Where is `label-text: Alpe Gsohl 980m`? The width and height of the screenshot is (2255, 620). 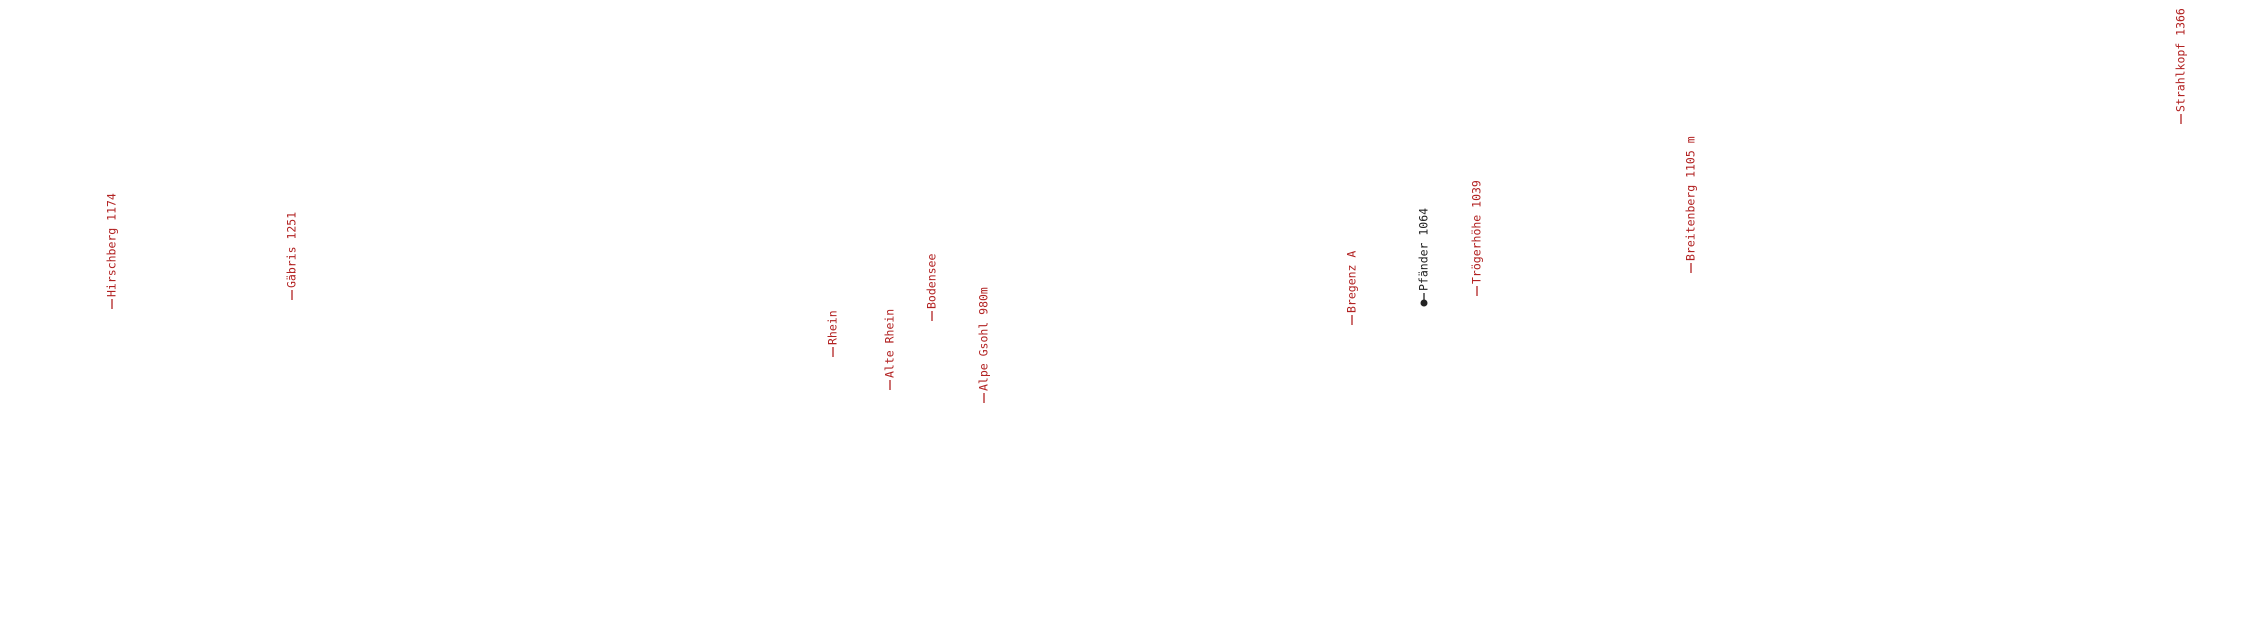
label-text: Alpe Gsohl 980m is located at coordinates (984, 339).